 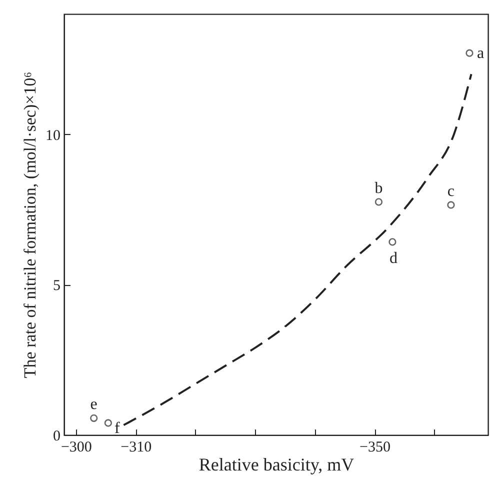 I want to click on x-tick-label: −350, so click(x=375, y=448).